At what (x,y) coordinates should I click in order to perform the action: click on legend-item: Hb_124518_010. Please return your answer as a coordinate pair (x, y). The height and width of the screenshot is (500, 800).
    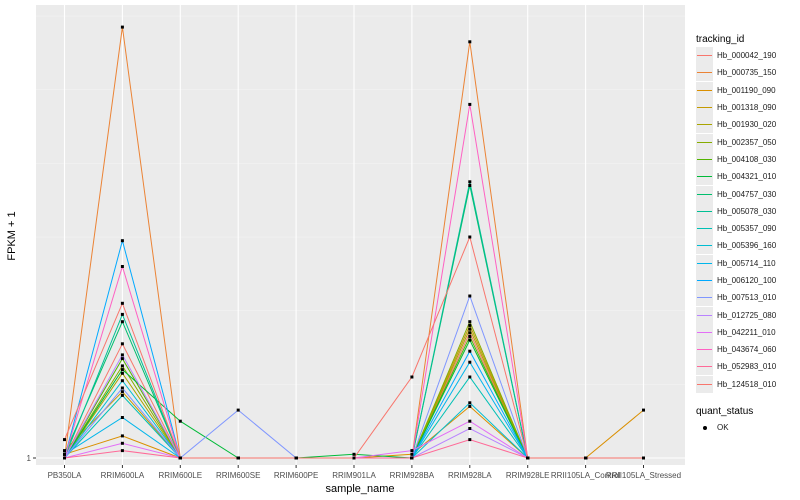
    Looking at the image, I should click on (746, 384).